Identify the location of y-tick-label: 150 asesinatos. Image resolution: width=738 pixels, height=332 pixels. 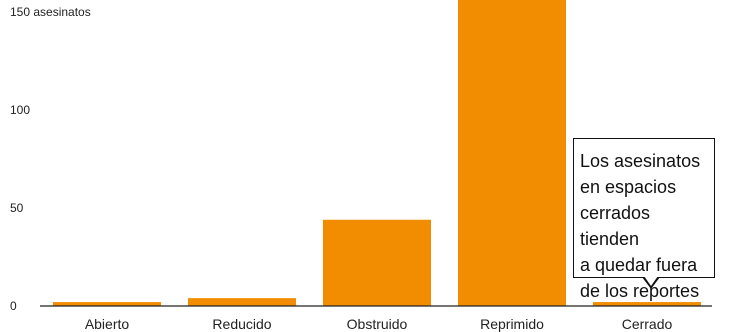
(50, 12).